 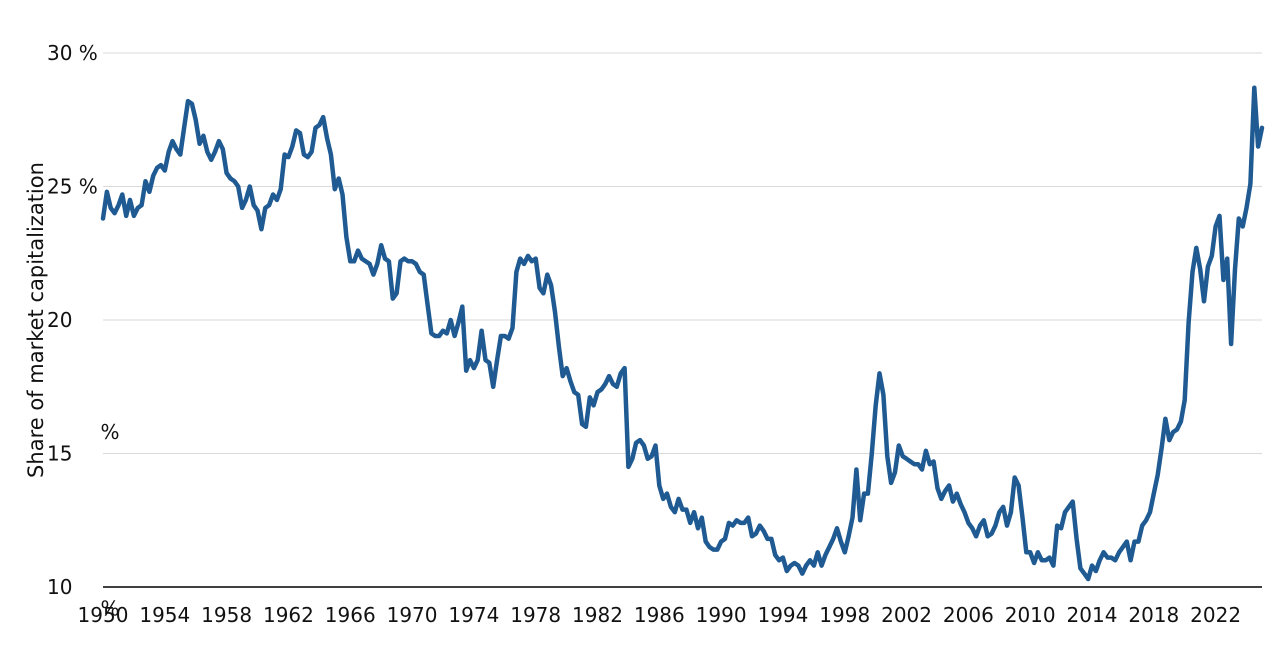 What do you see at coordinates (36, 320) in the screenshot?
I see `y-axis-title: Share of market capitalization` at bounding box center [36, 320].